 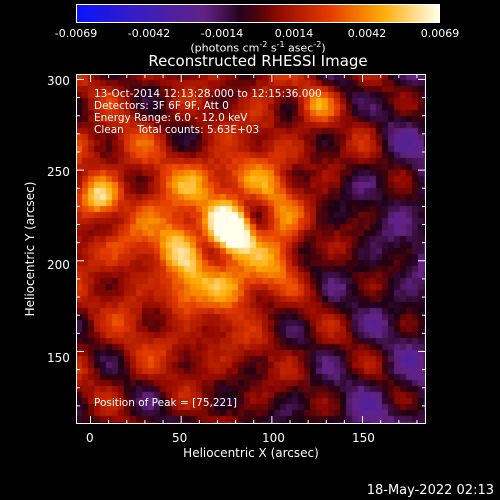 What do you see at coordinates (76, 33) in the screenshot?
I see `colorbar-tick: -0.0069` at bounding box center [76, 33].